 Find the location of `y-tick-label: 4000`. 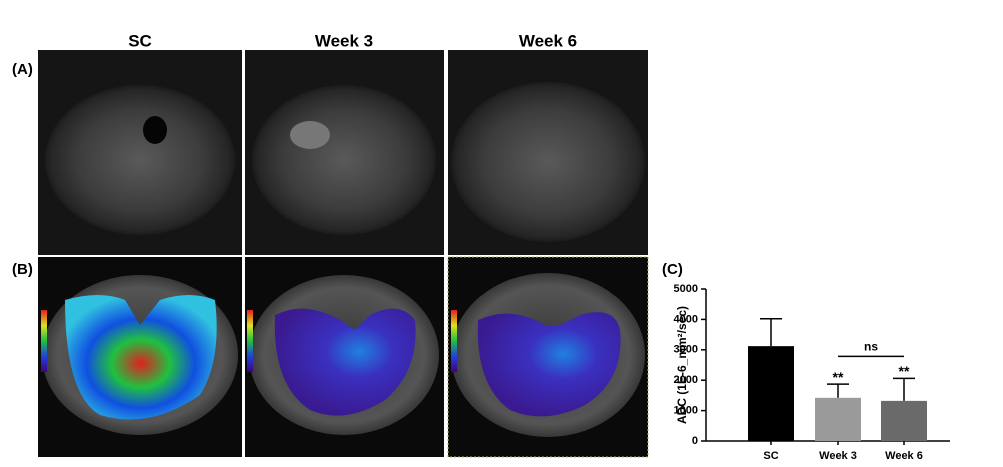

y-tick-label: 4000 is located at coordinates (686, 319).